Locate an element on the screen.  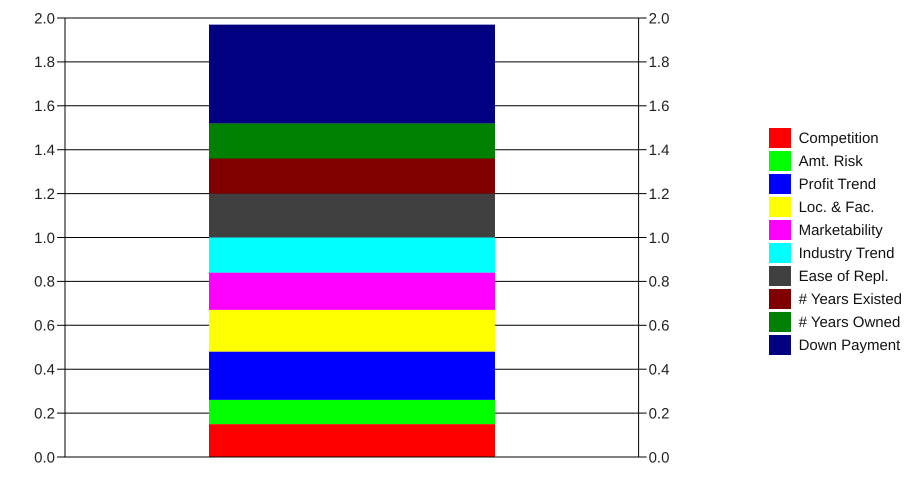
y-tick-label: 0.6 is located at coordinates (44, 326).